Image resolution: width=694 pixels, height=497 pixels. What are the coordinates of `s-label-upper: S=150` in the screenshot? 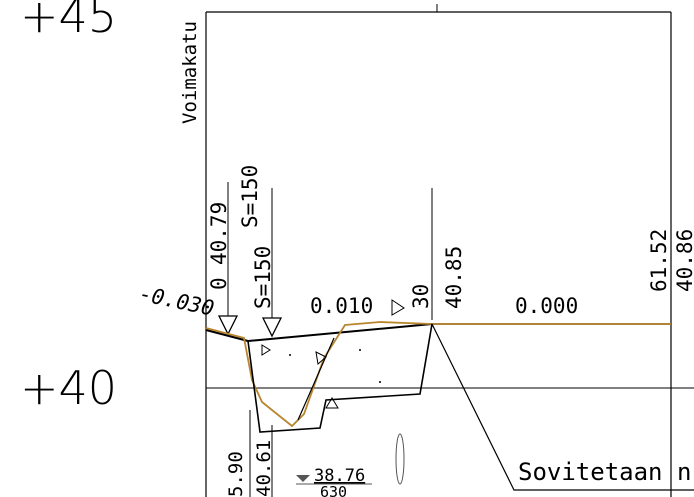 It's located at (250, 196).